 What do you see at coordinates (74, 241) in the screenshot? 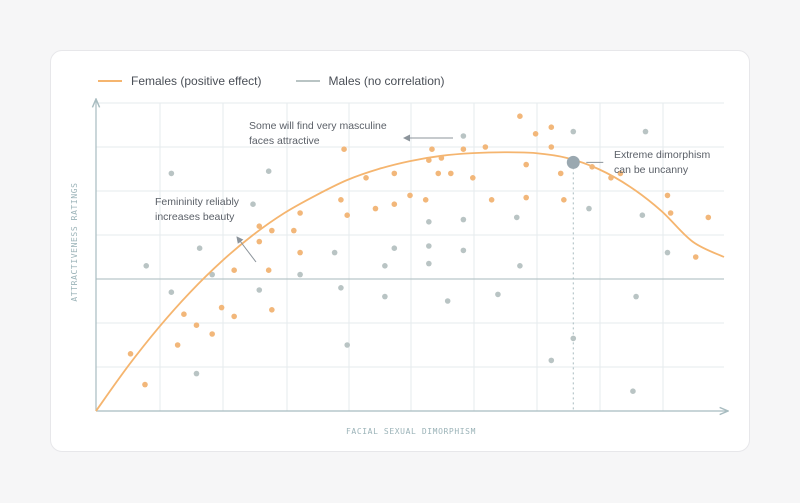
I see `y-axis-title: ATTRACTIVENESS RATINGS` at bounding box center [74, 241].